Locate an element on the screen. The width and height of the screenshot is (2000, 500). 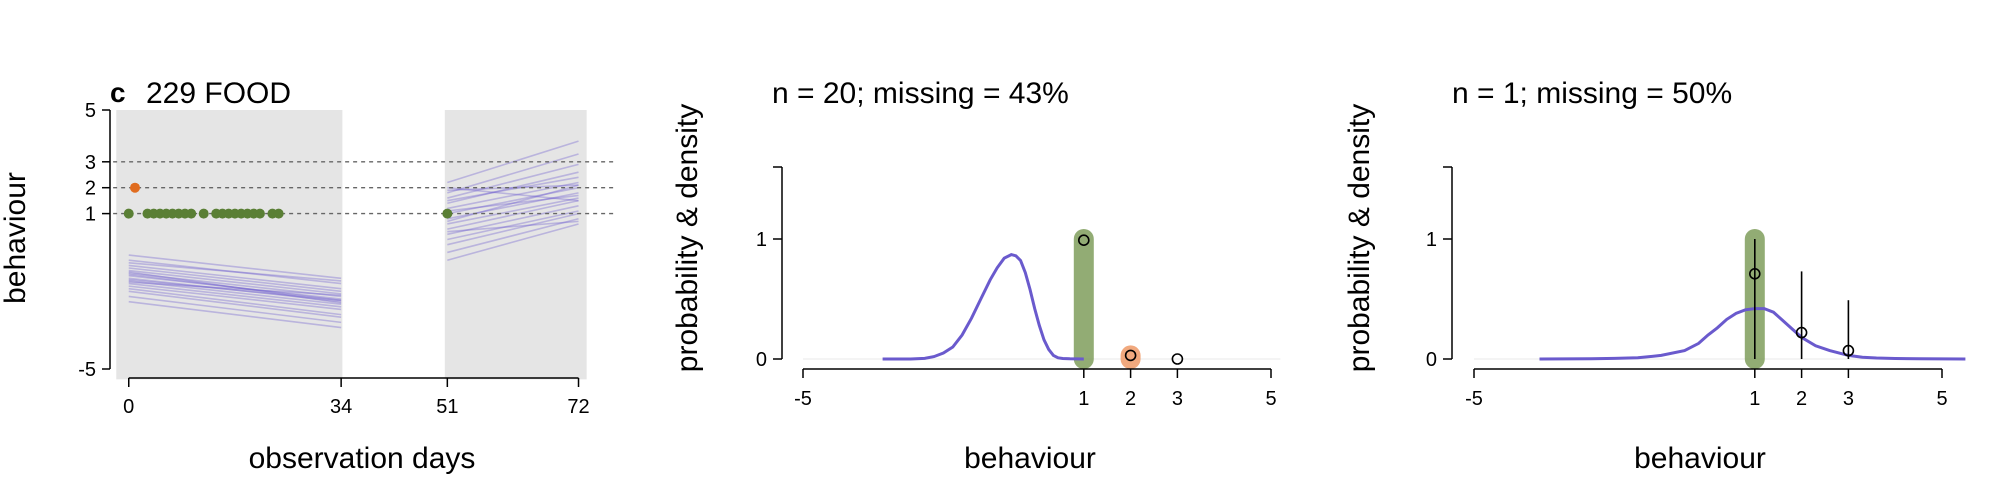
x-tick-label: 0 is located at coordinates (128, 407).